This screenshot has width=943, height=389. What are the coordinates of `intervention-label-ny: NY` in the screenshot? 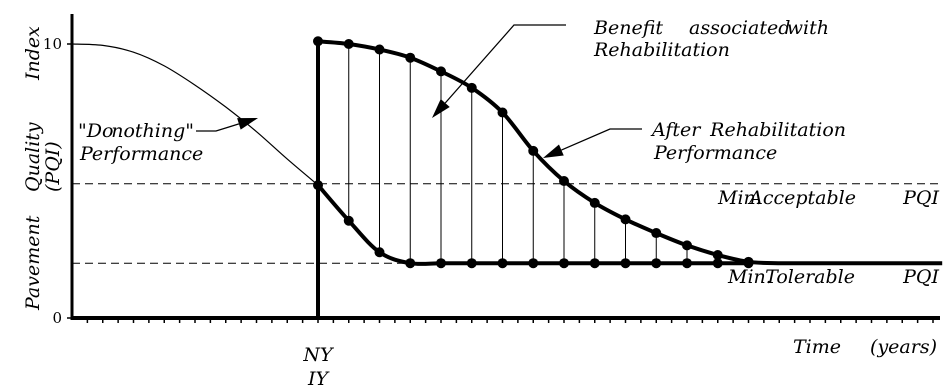 It's located at (318, 355).